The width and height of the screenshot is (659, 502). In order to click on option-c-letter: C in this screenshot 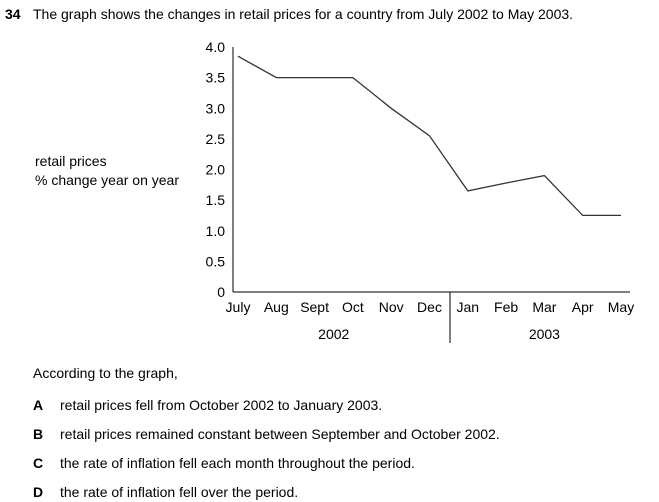, I will do `click(38, 463)`.